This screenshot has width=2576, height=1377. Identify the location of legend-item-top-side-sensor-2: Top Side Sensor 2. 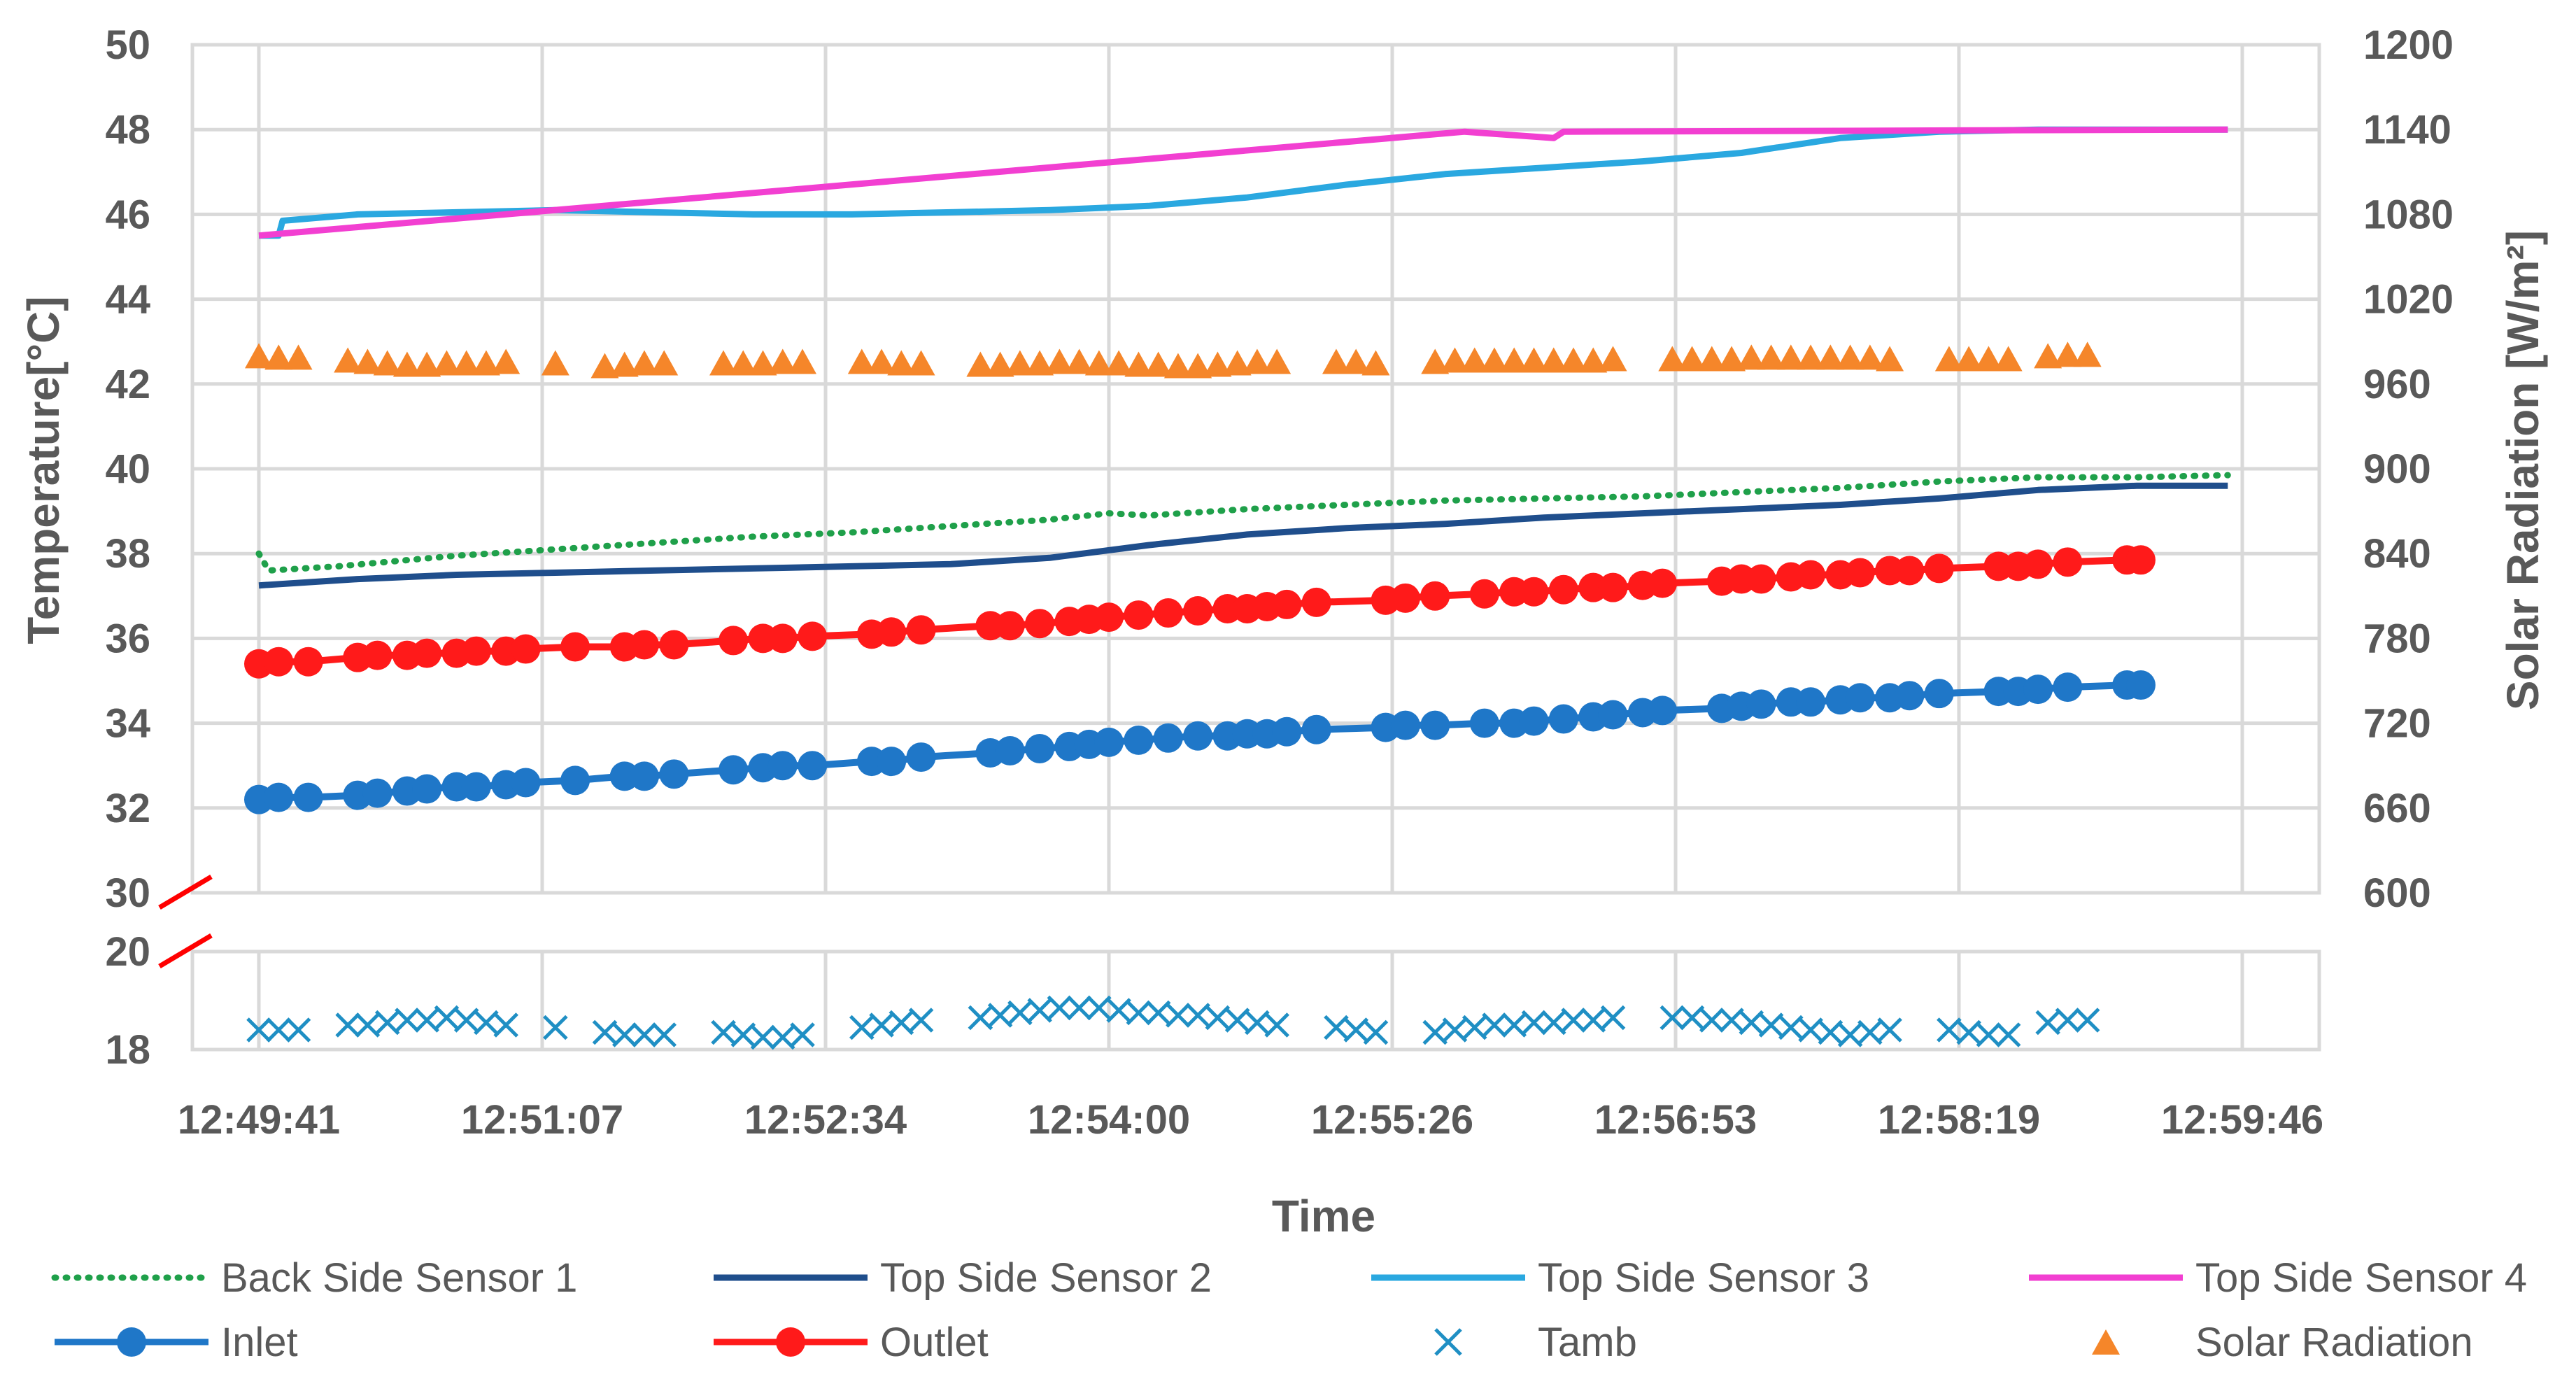
(963, 1278).